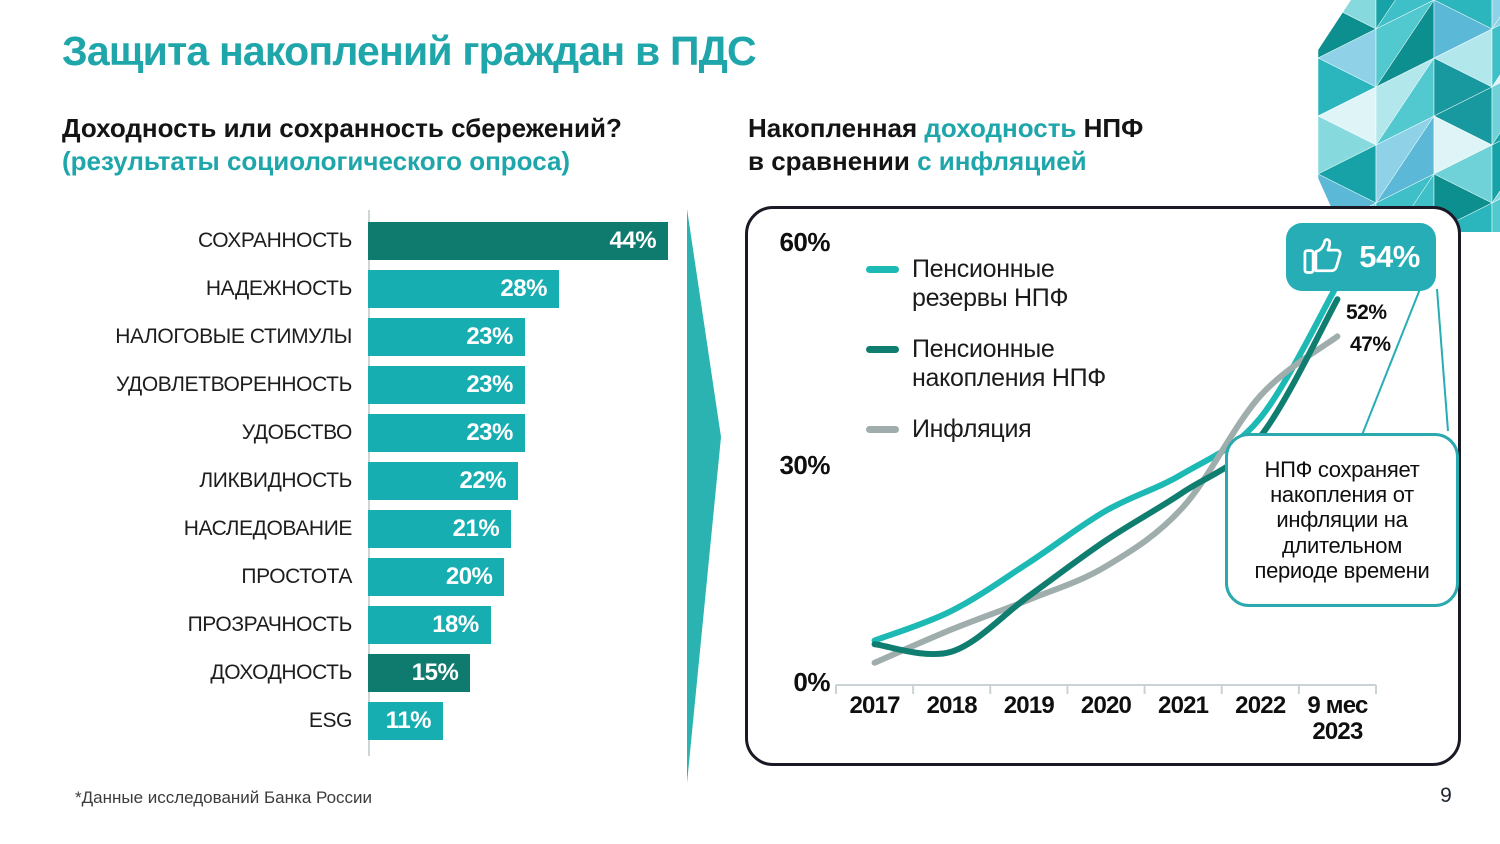  Describe the element at coordinates (530, 721) in the screenshot. I see `bar-track: 11%` at that location.